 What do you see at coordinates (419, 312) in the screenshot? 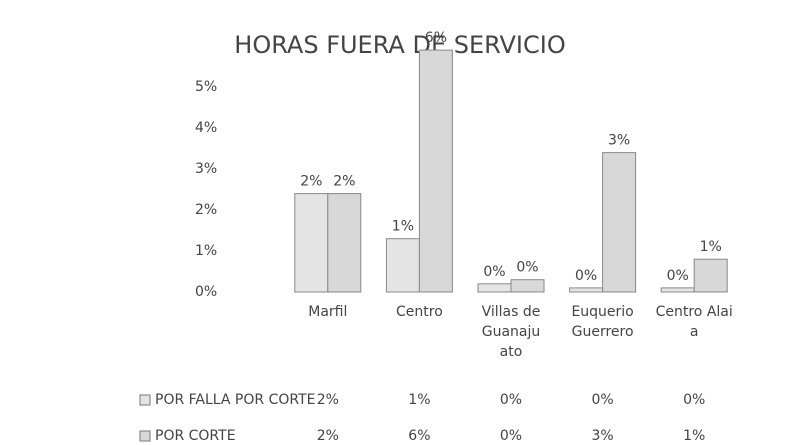
I see `x-tick-label: Centro` at bounding box center [419, 312].